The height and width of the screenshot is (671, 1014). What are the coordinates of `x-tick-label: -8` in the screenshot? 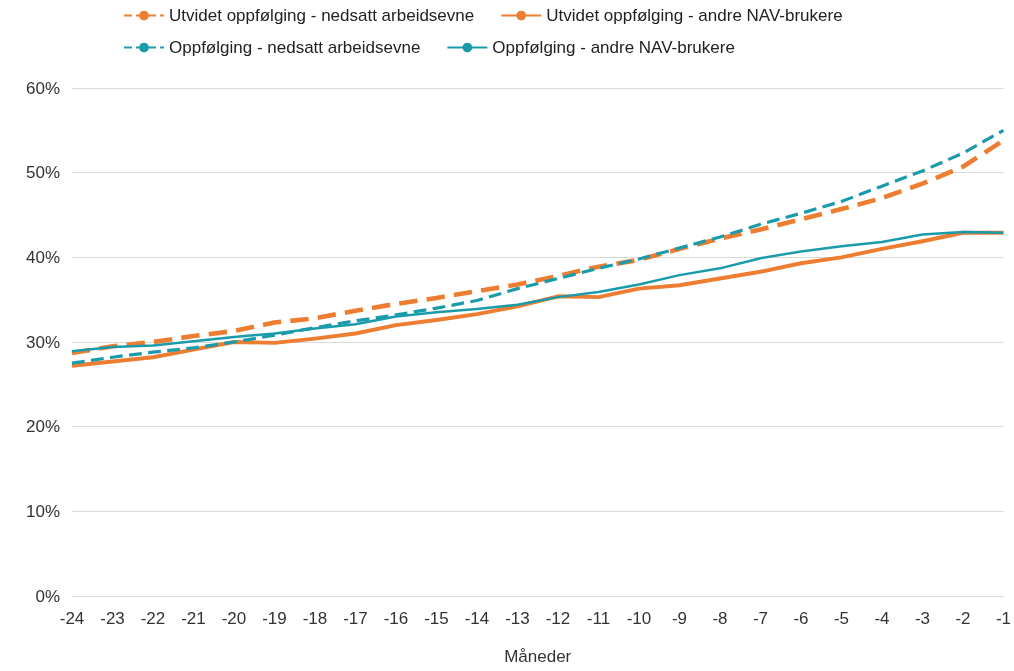 It's located at (720, 618).